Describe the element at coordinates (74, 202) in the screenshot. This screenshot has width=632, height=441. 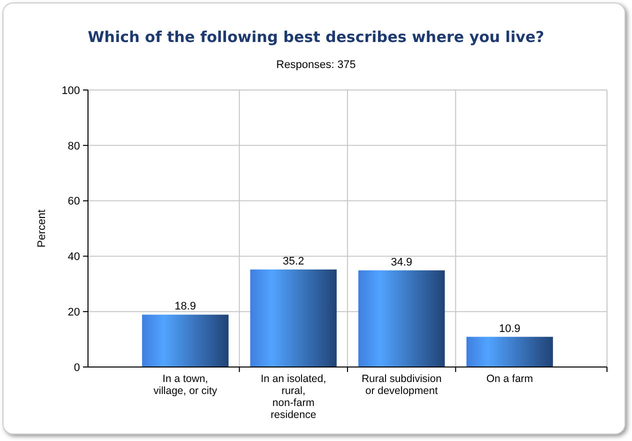
I see `y-tick-label: 60` at that location.